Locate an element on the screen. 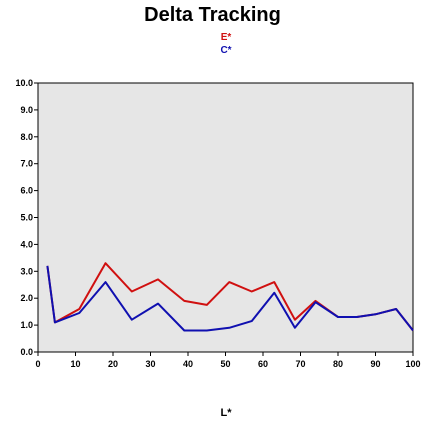  y-tick-label: 4.0 is located at coordinates (26, 244).